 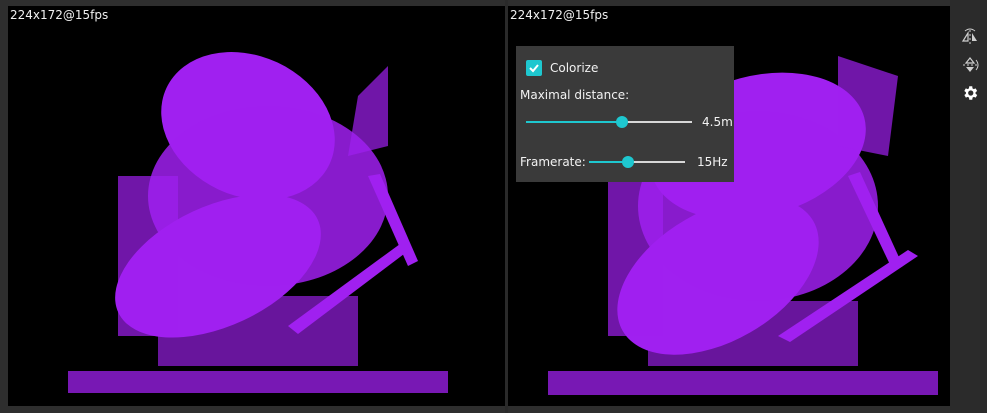 I want to click on colorize-checkbox, so click(x=534, y=68).